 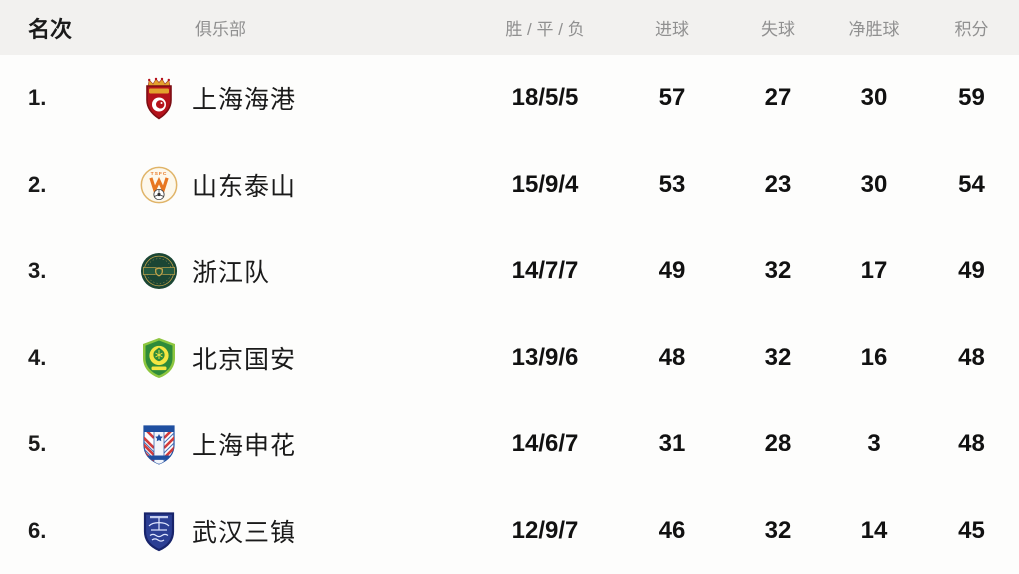 I want to click on points-value: 45, so click(x=971, y=530).